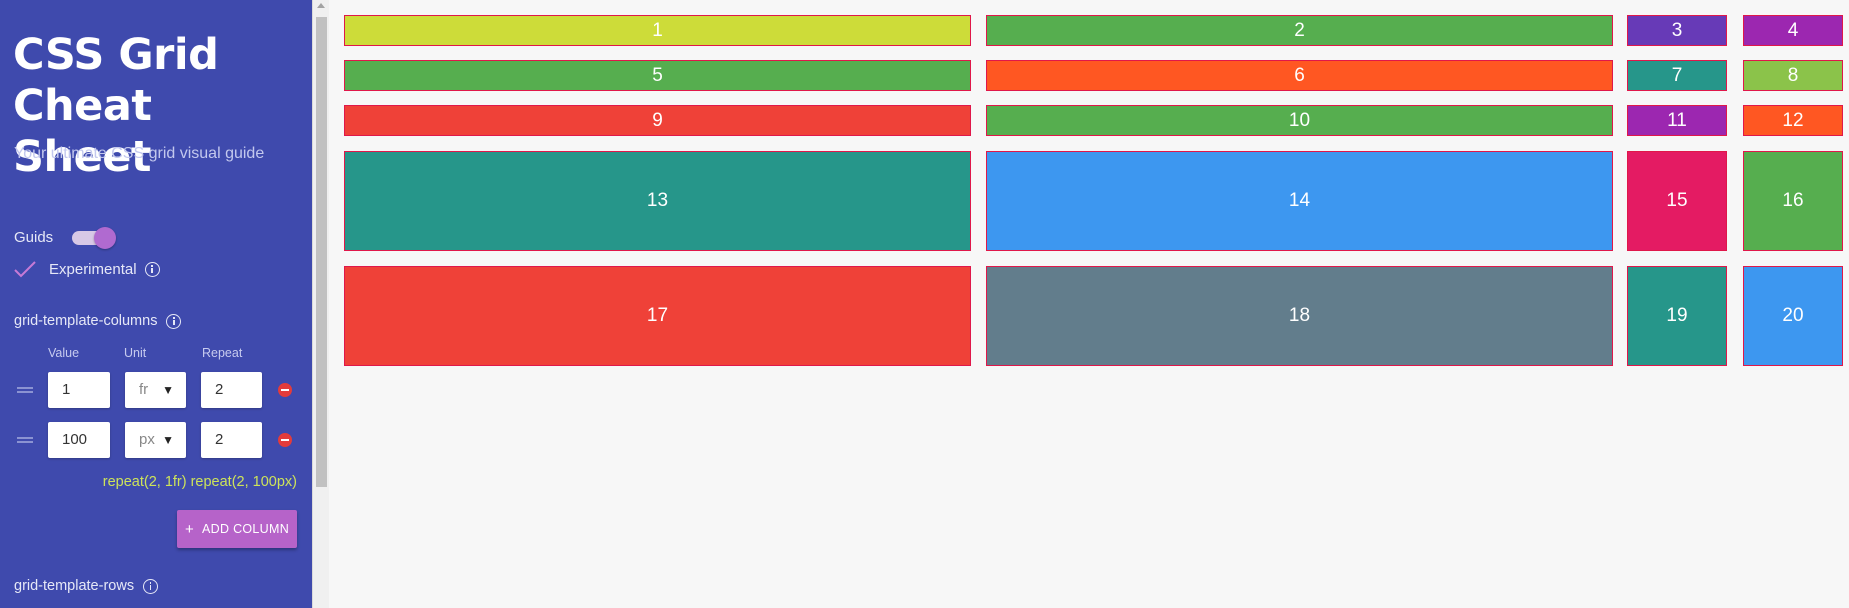  Describe the element at coordinates (1793, 75) in the screenshot. I see `grid-item-8: 8` at that location.